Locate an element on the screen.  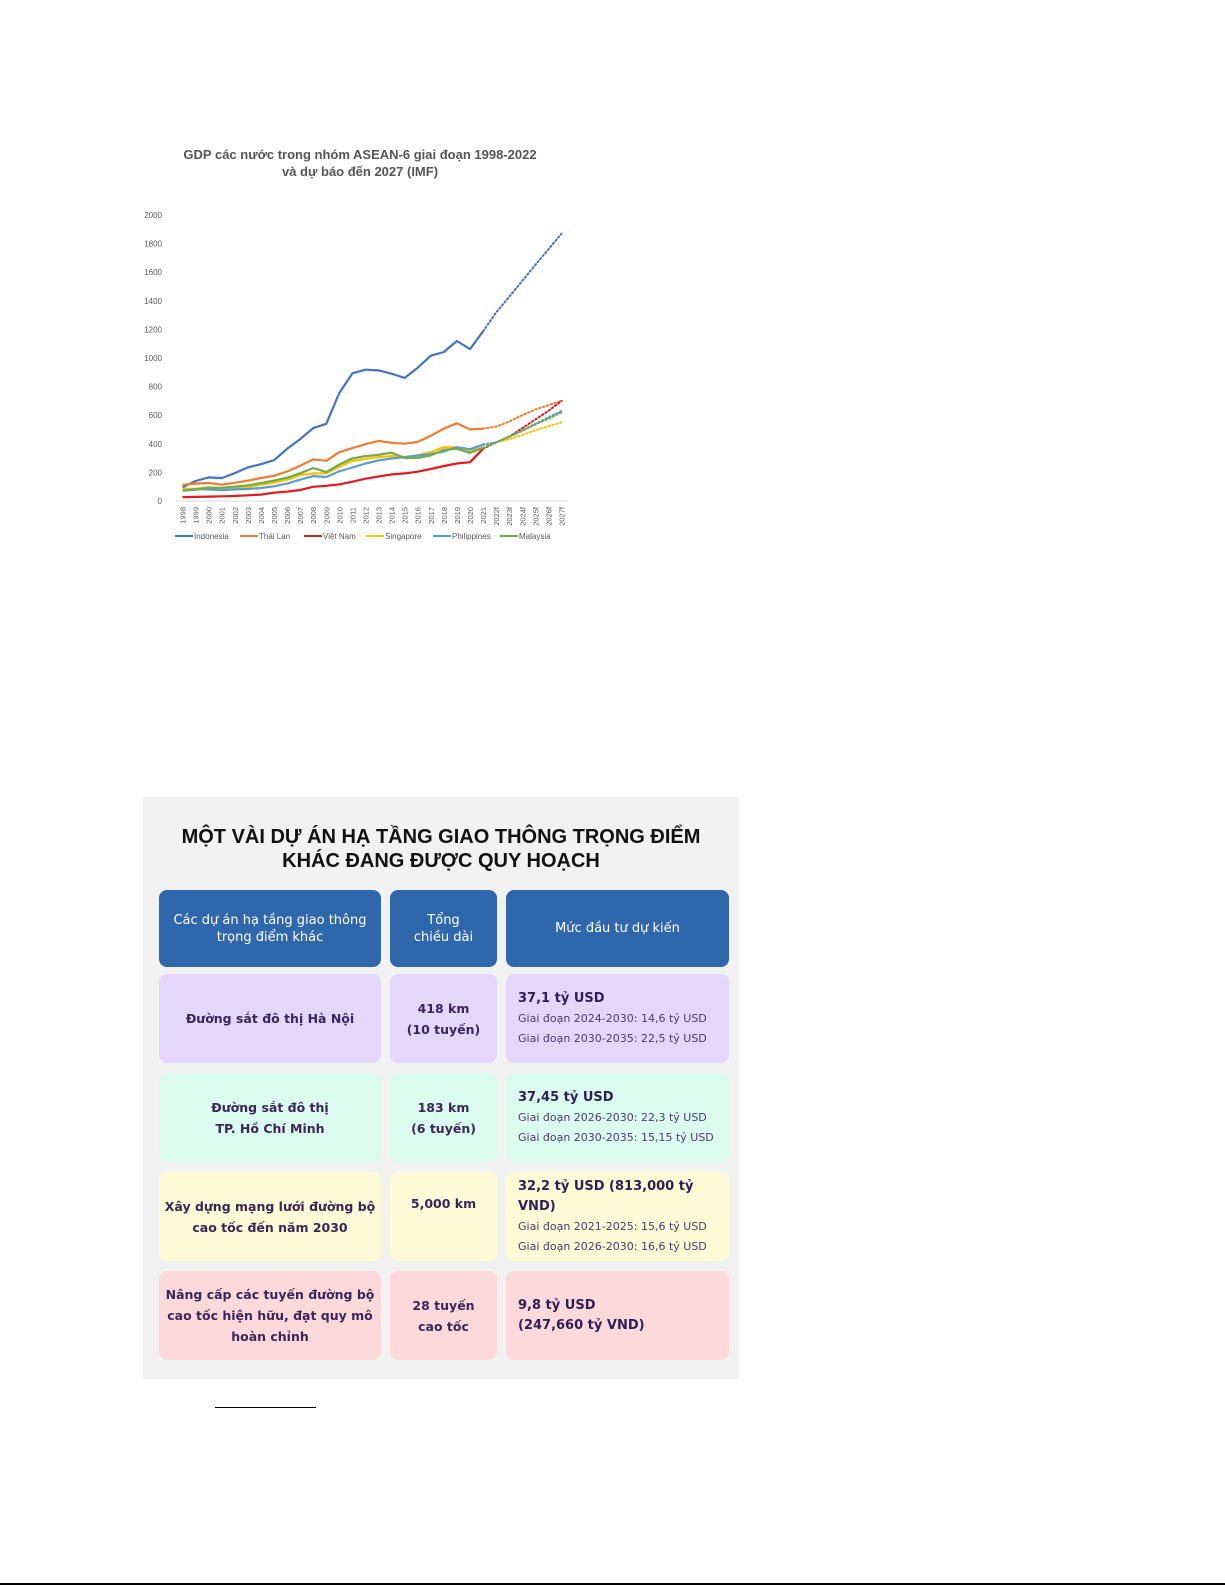
x-tick-label: 2018 is located at coordinates (444, 515).